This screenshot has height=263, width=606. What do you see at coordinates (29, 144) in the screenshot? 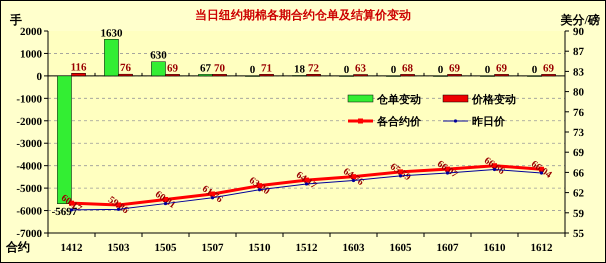
I see `y-tick-label: -3000` at bounding box center [29, 144].